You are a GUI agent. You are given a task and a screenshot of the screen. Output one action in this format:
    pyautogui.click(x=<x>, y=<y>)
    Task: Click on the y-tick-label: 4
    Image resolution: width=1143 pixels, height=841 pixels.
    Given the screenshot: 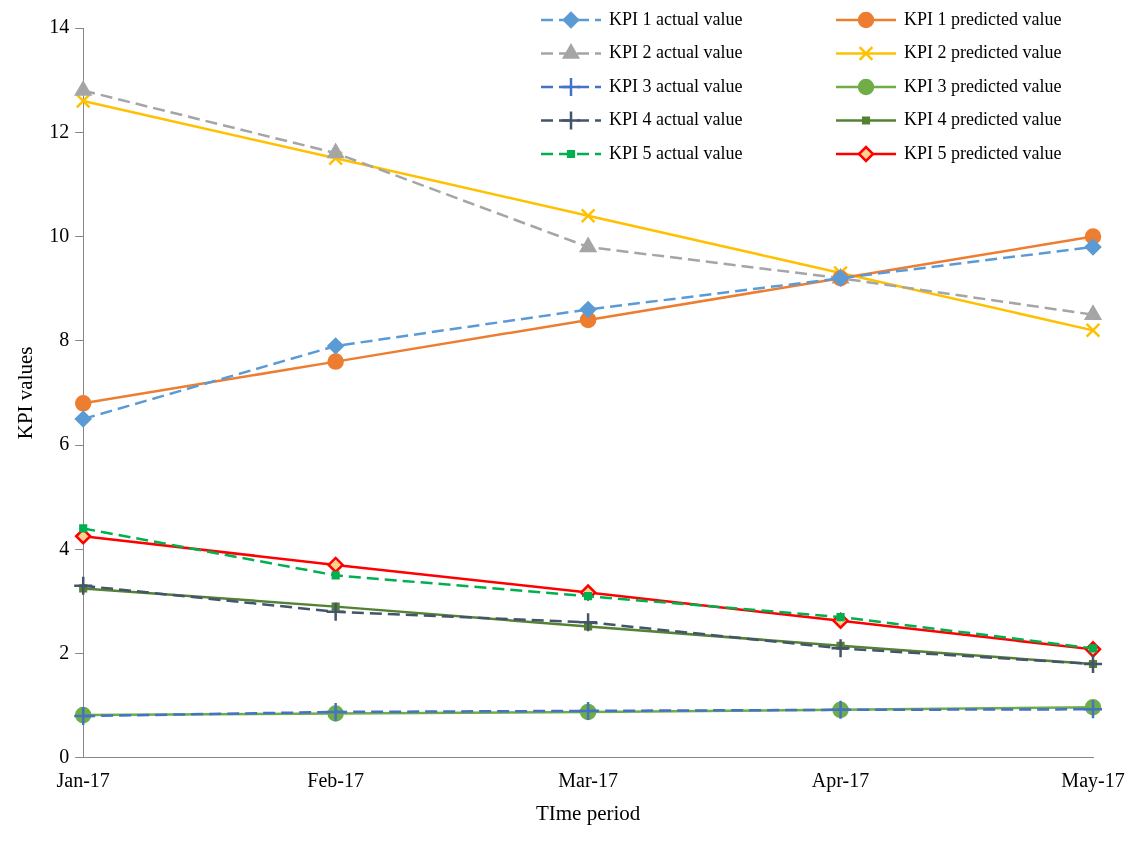 What is the action you would take?
    pyautogui.click(x=64, y=547)
    